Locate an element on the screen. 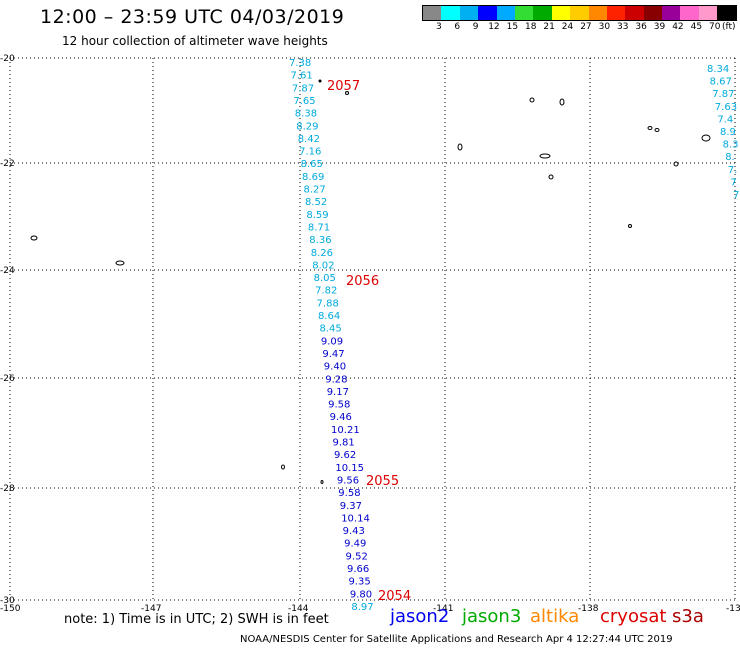  wave-height-value: 8.59 is located at coordinates (317, 215).